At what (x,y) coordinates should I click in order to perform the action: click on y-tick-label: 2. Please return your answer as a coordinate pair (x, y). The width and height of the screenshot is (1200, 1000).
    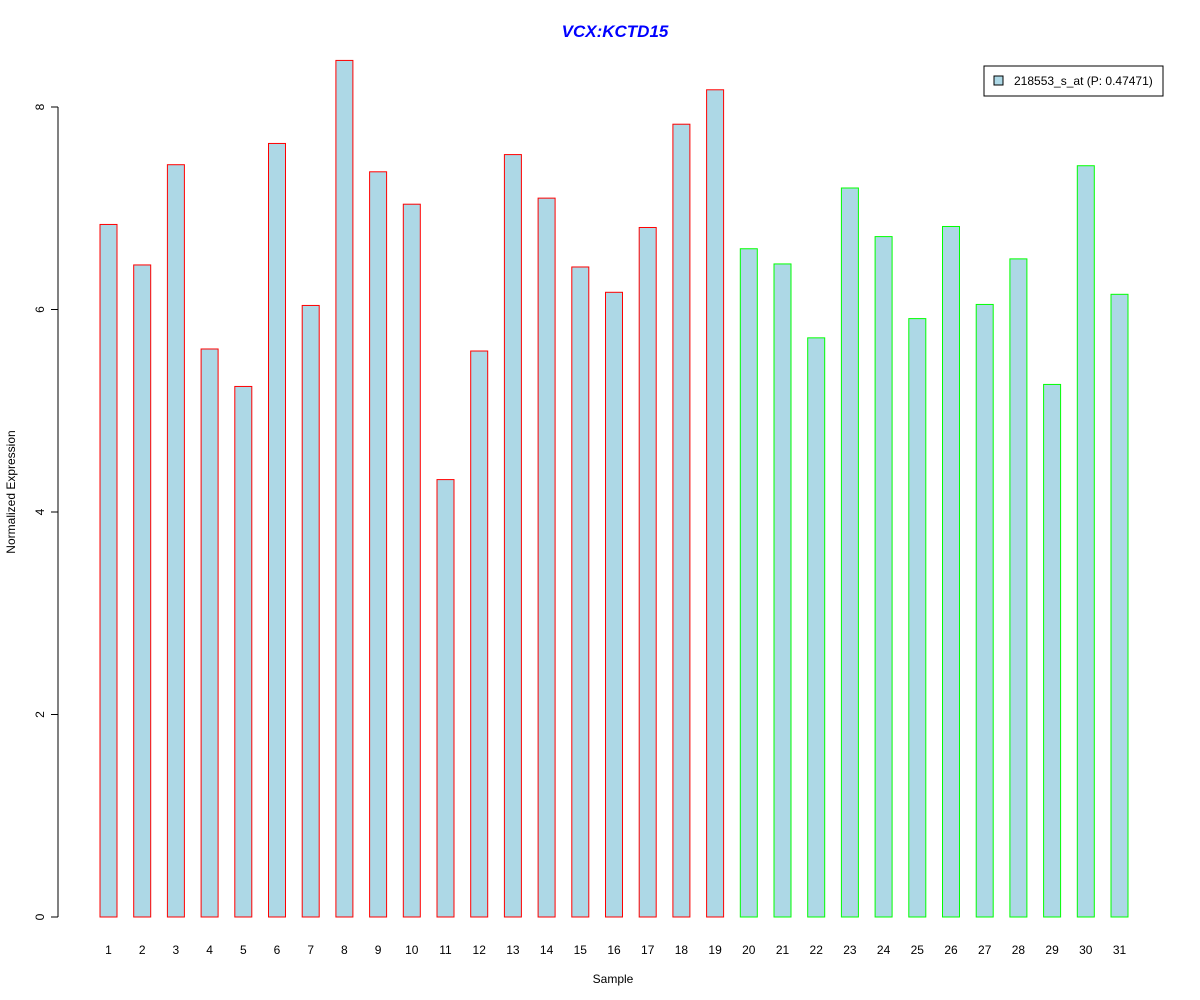
    Looking at the image, I should click on (40, 714).